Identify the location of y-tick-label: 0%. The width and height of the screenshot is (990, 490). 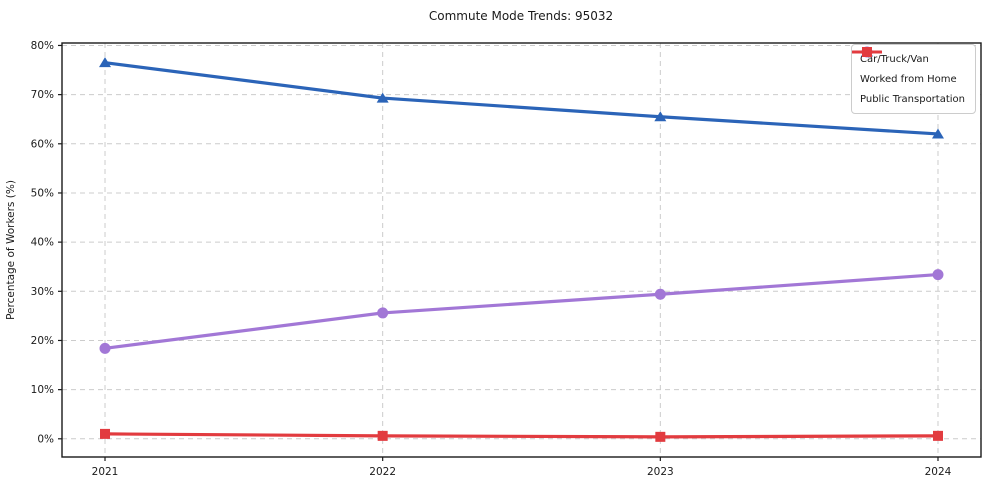
(45, 439).